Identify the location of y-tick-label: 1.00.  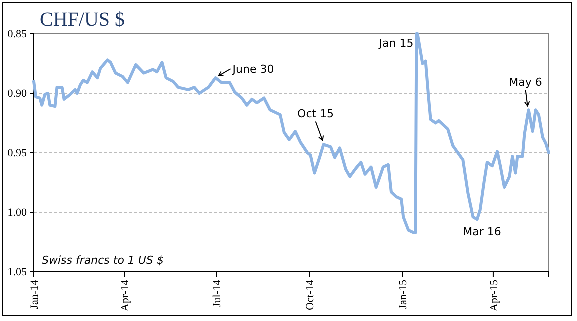
(18, 213).